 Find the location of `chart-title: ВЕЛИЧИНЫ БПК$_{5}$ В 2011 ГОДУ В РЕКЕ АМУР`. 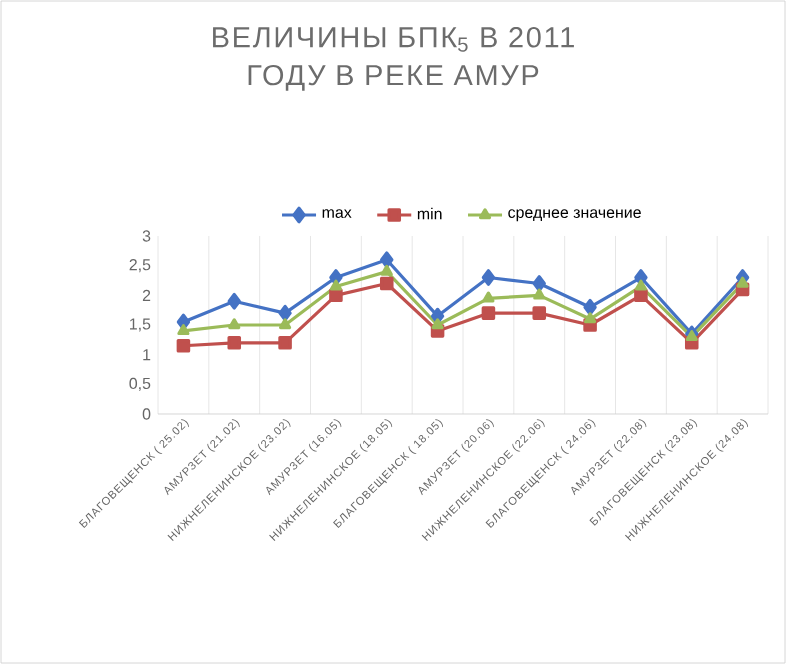

chart-title: ВЕЛИЧИНЫ БПК$_{5}$ В 2011 ГОДУ В РЕКЕ АМУР is located at coordinates (393, 59).